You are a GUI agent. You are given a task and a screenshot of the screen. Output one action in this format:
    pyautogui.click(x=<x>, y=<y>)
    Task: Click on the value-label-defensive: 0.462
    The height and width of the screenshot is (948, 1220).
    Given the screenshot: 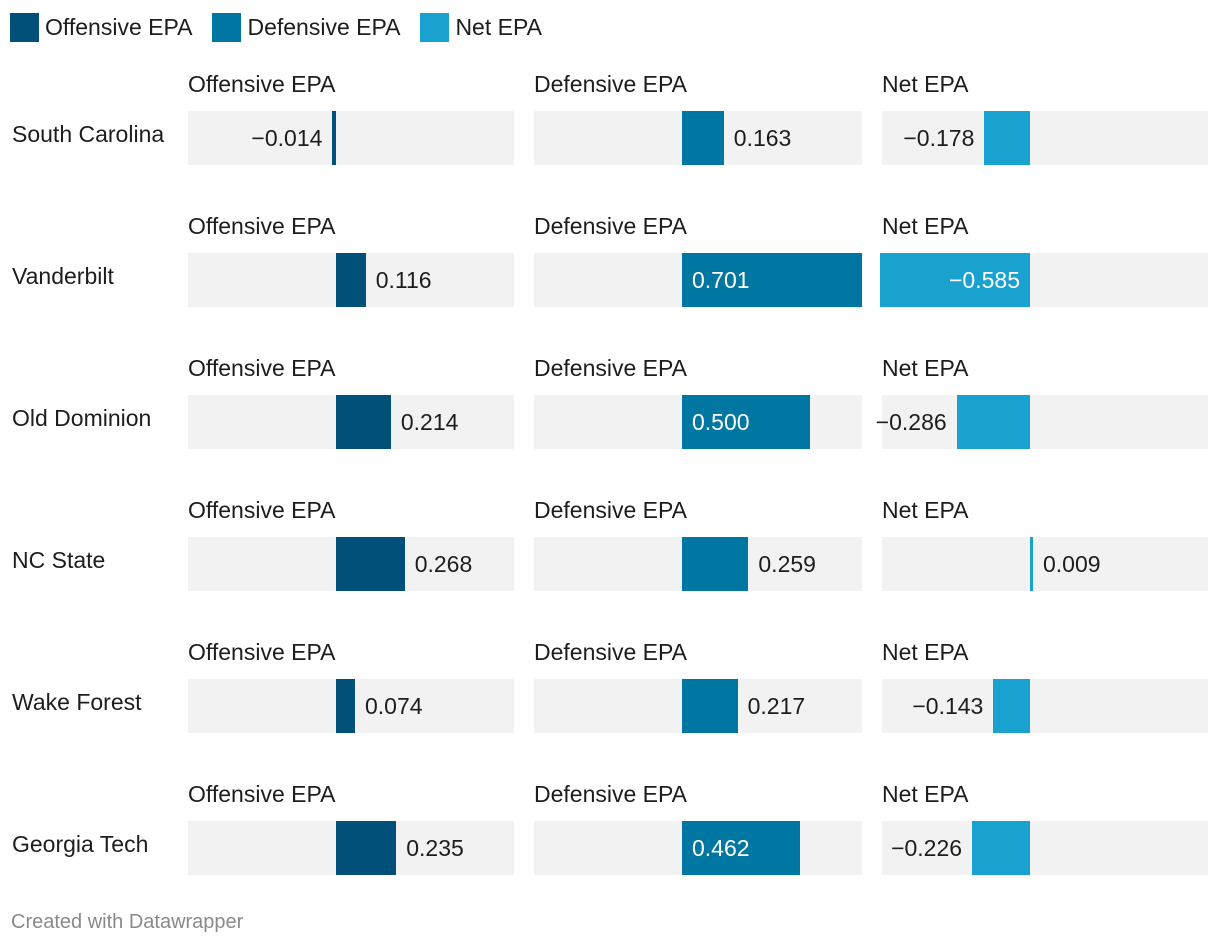 What is the action you would take?
    pyautogui.click(x=721, y=848)
    